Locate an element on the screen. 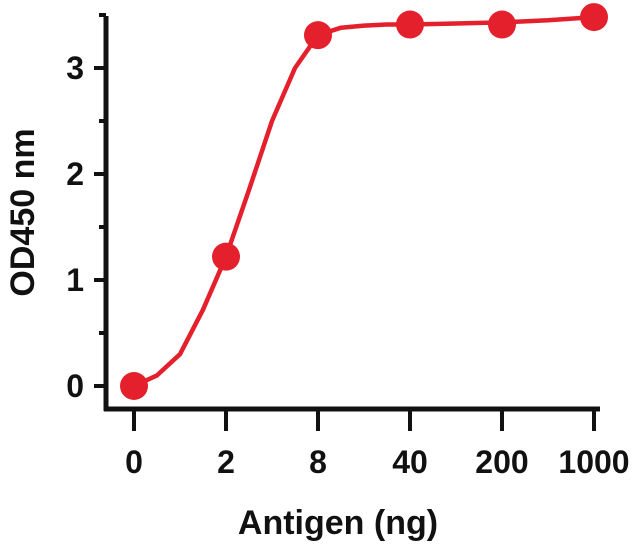 Image resolution: width=640 pixels, height=548 pixels. x-axis-title: Antigen (ng) is located at coordinates (338, 523).